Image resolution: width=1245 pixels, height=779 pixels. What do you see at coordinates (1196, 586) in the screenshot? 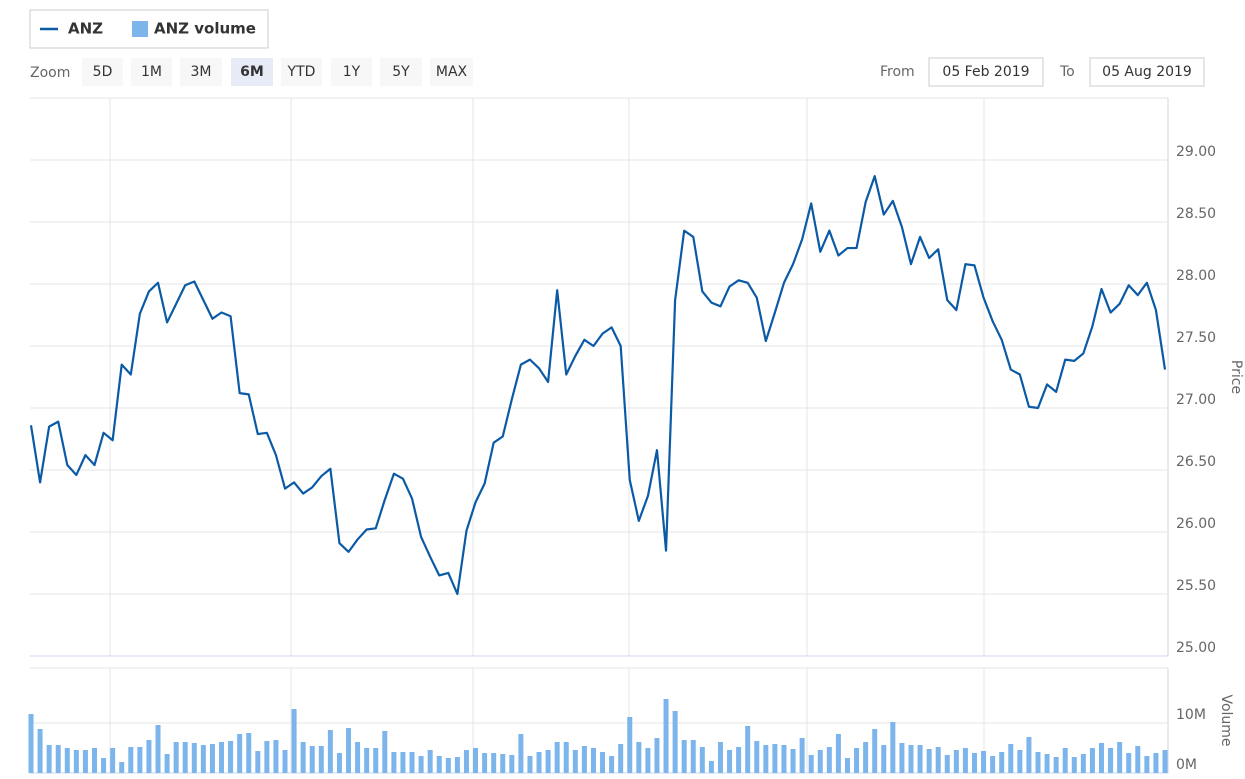
I see `y-tick-label: 25.50` at bounding box center [1196, 586].